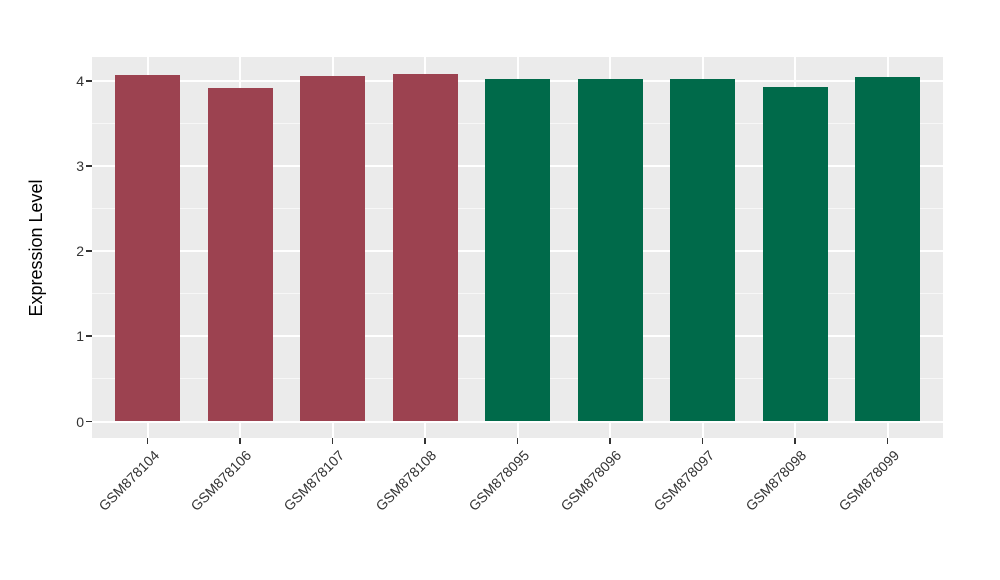 Image resolution: width=1000 pixels, height=580 pixels. I want to click on bar-GSM878096, so click(610, 250).